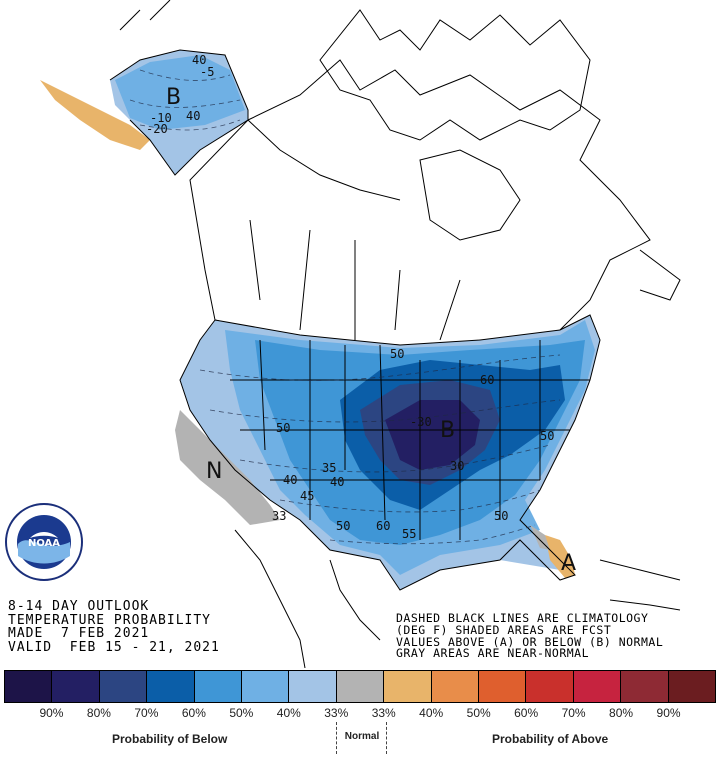 The image size is (719, 760). Describe the element at coordinates (79, 633) in the screenshot. I see `caption-line-made: MADE 7 FEB 2021` at that location.